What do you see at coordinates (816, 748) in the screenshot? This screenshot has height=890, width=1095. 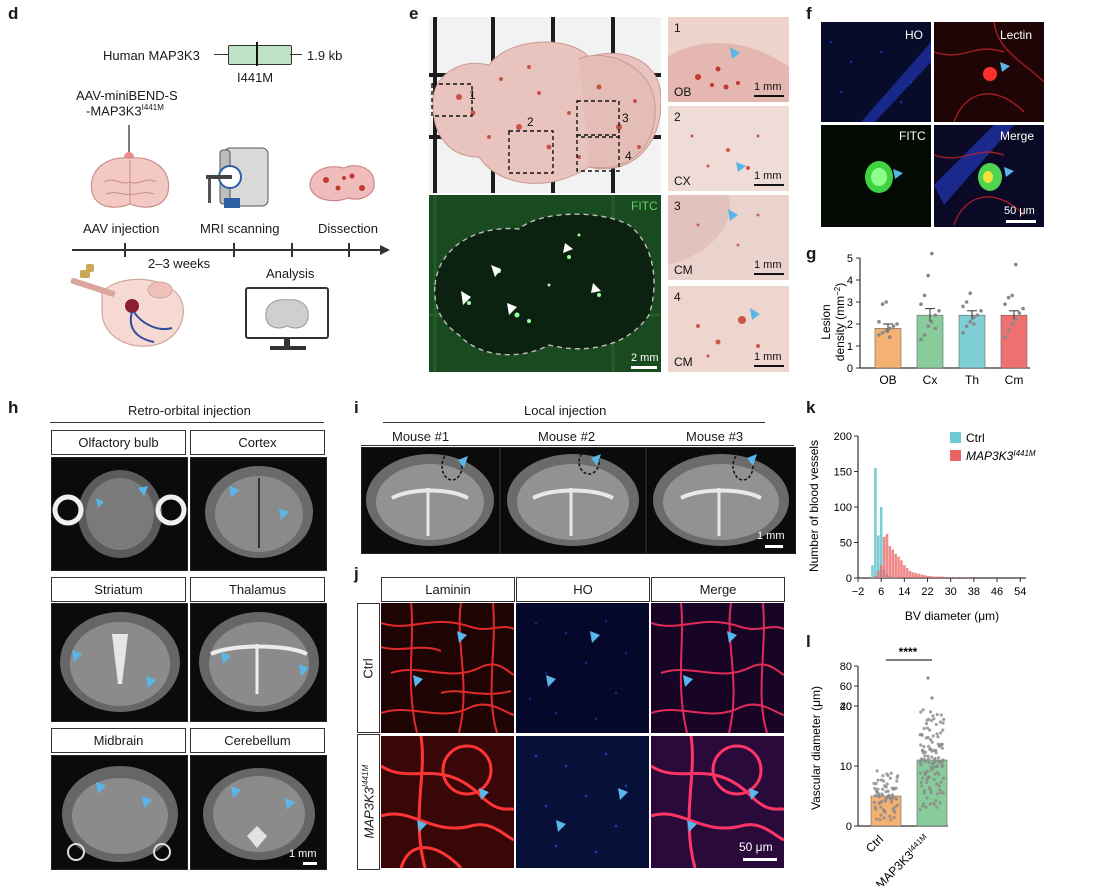 I see `l-ylabel: Vascular diameter (μm)` at bounding box center [816, 748].